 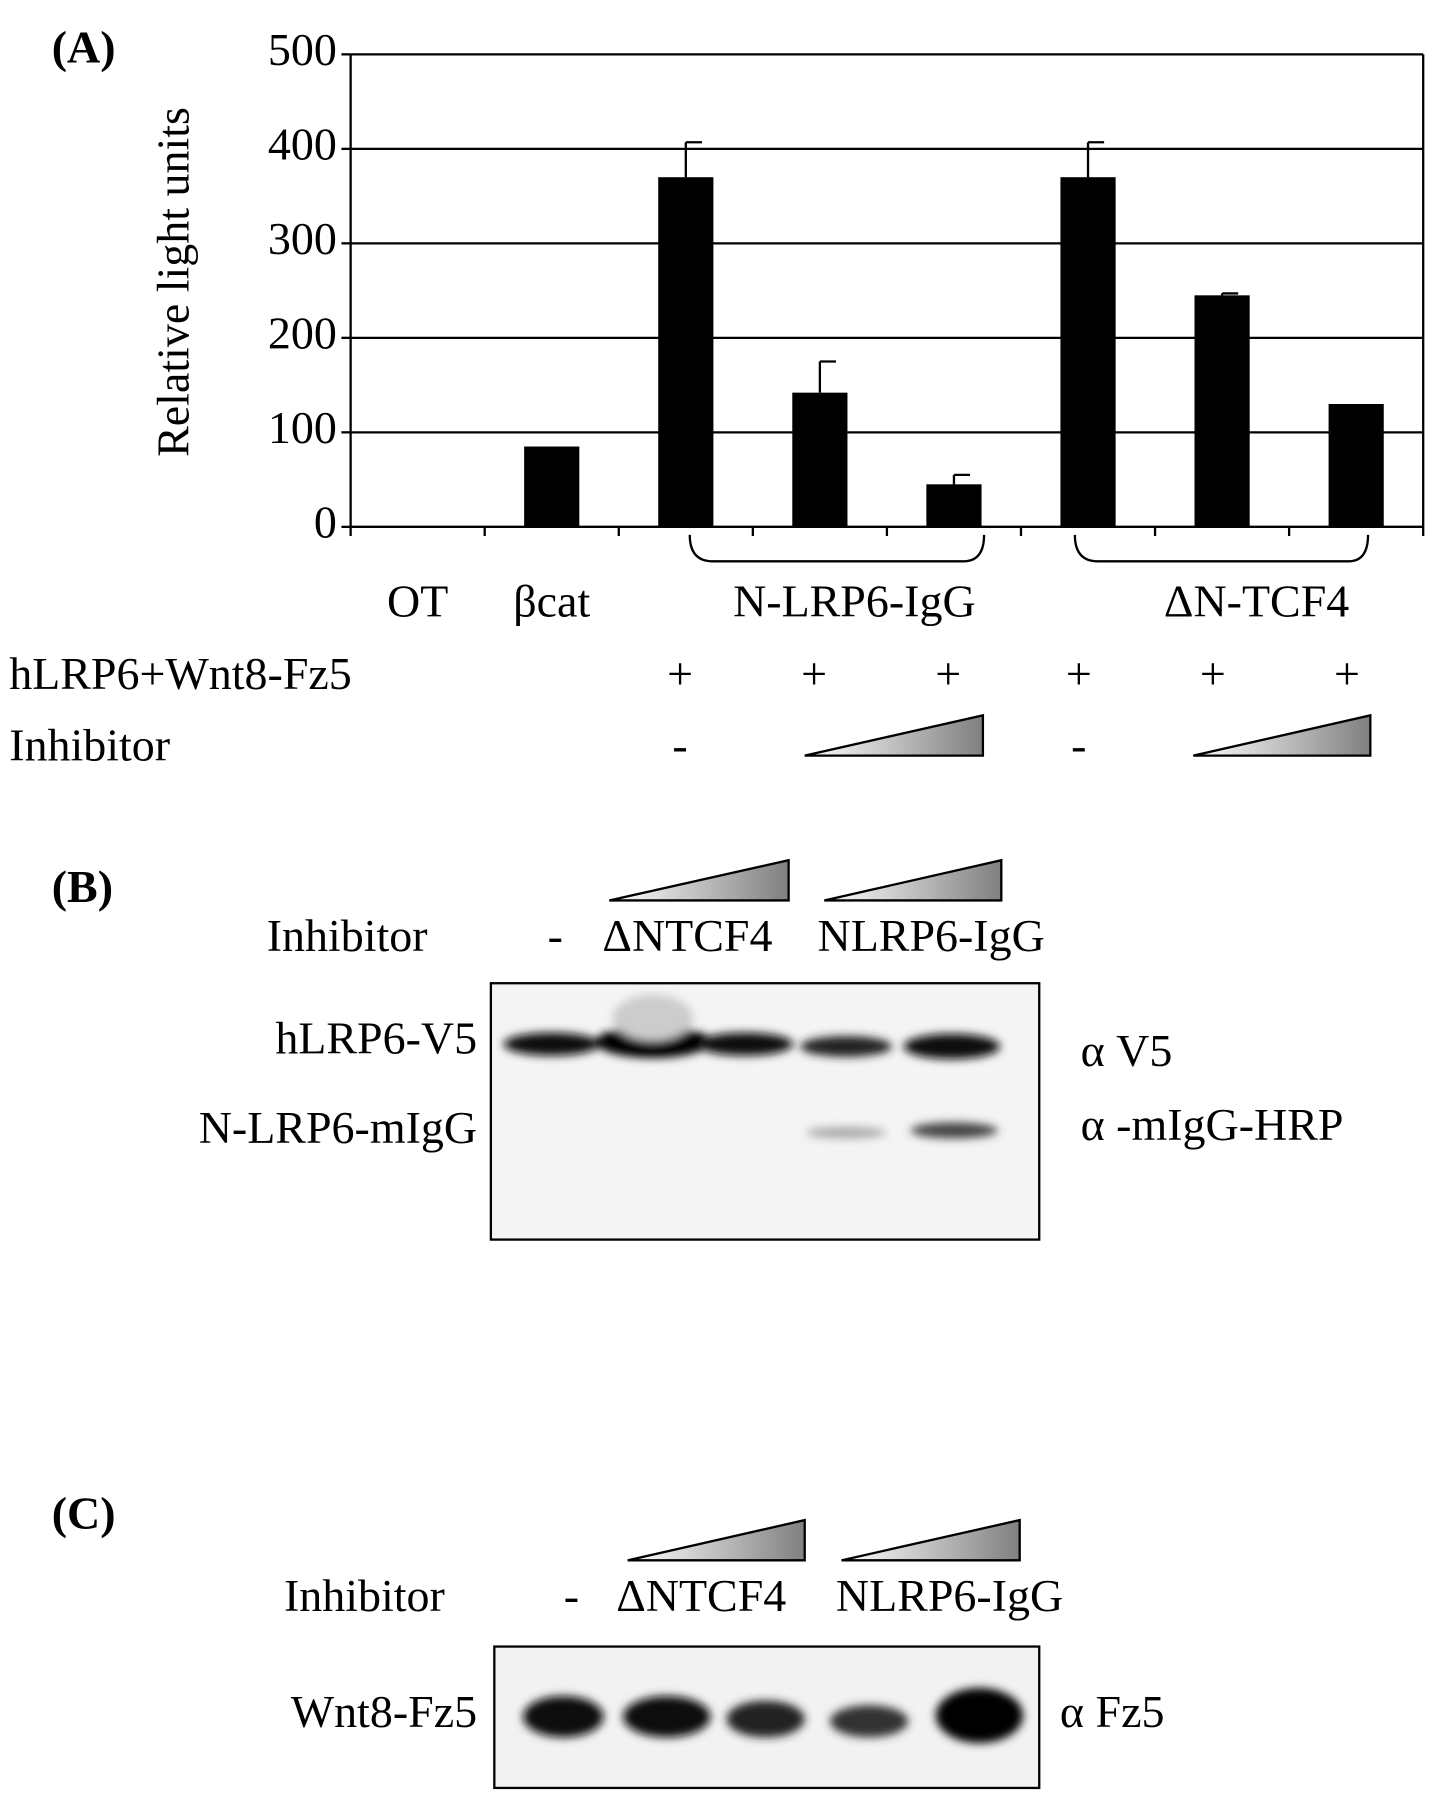 What do you see at coordinates (1127, 1050) in the screenshot?
I see `antibody-label: α V5` at bounding box center [1127, 1050].